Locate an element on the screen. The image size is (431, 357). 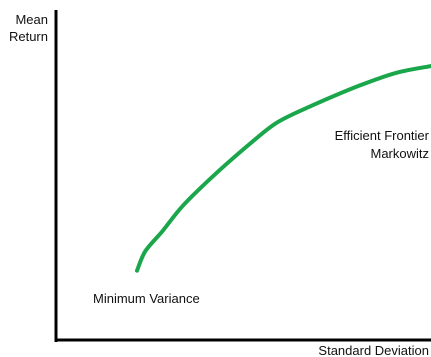
y-axis-label-line1: Mean is located at coordinates (31, 19).